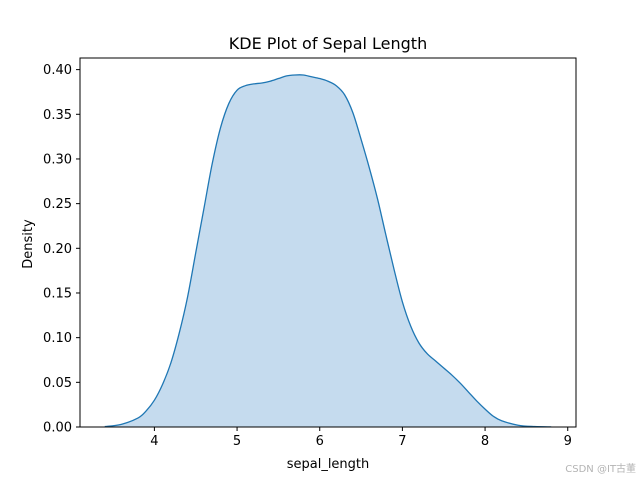  Describe the element at coordinates (154, 441) in the screenshot. I see `x-tick-label: 4` at that location.